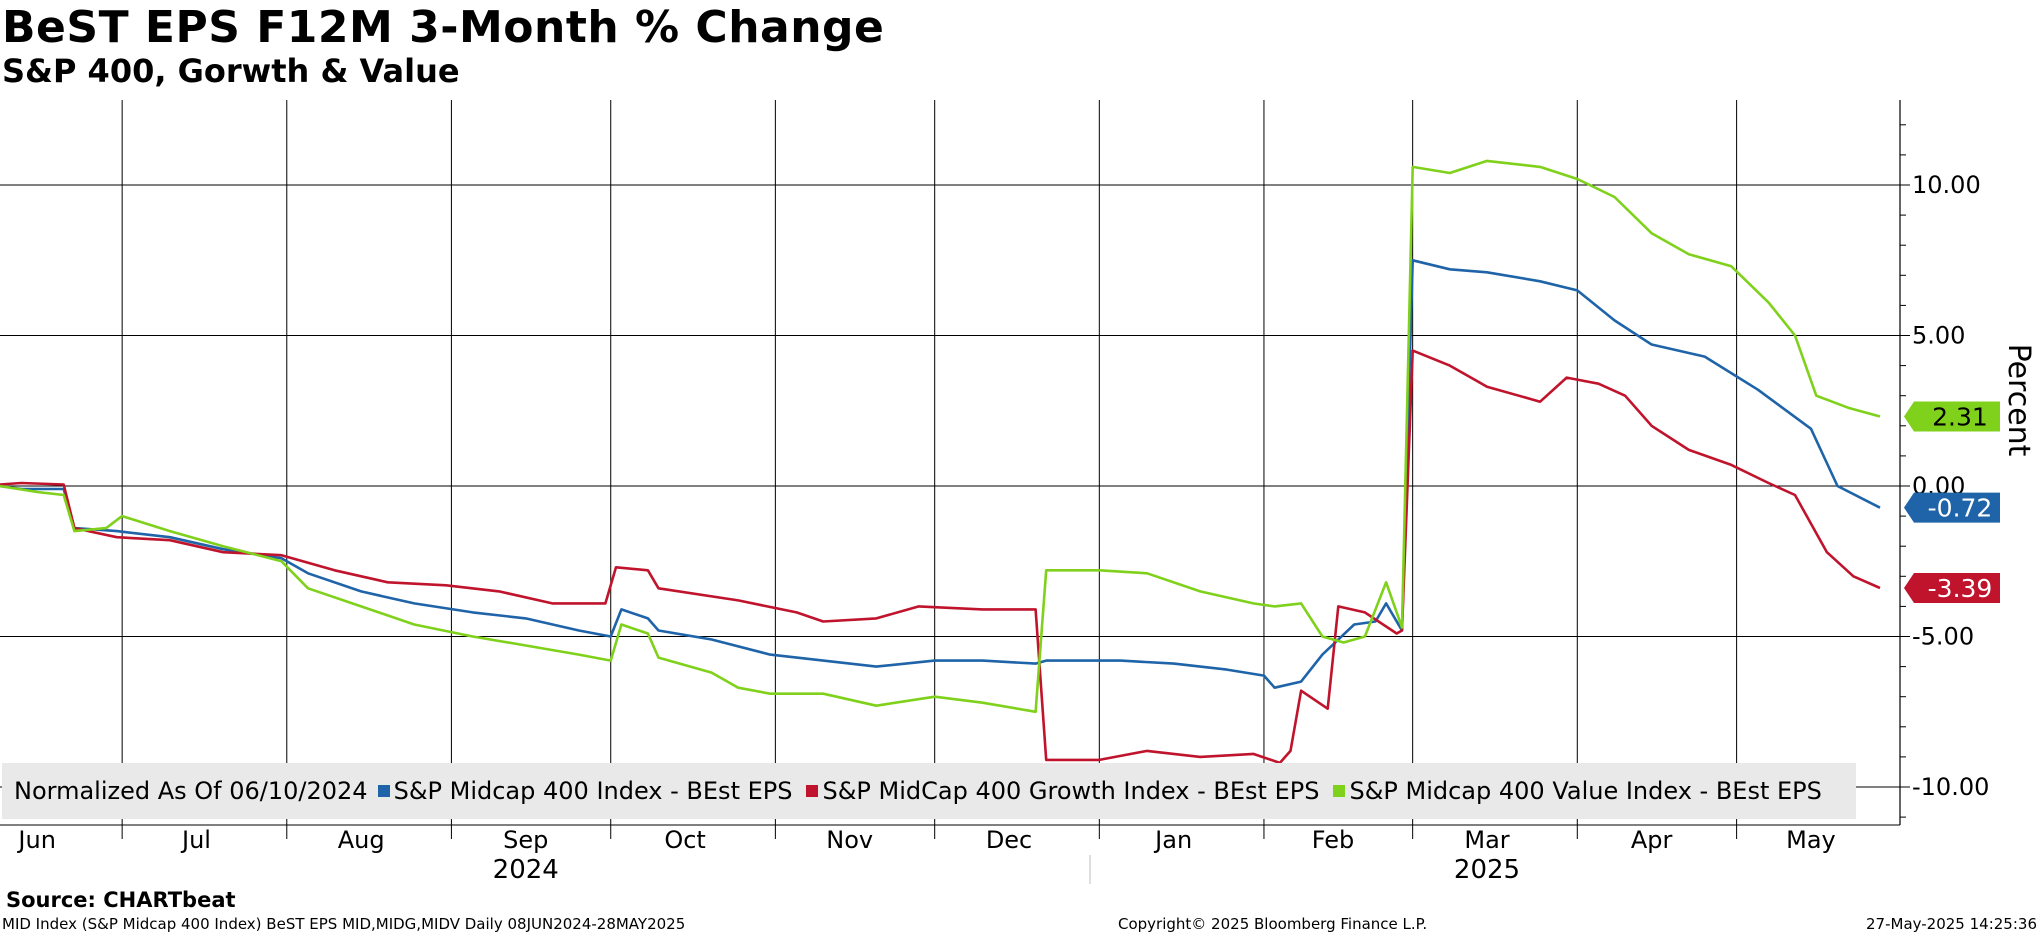  I want to click on y-tick-label: 5.00, so click(1938, 336).